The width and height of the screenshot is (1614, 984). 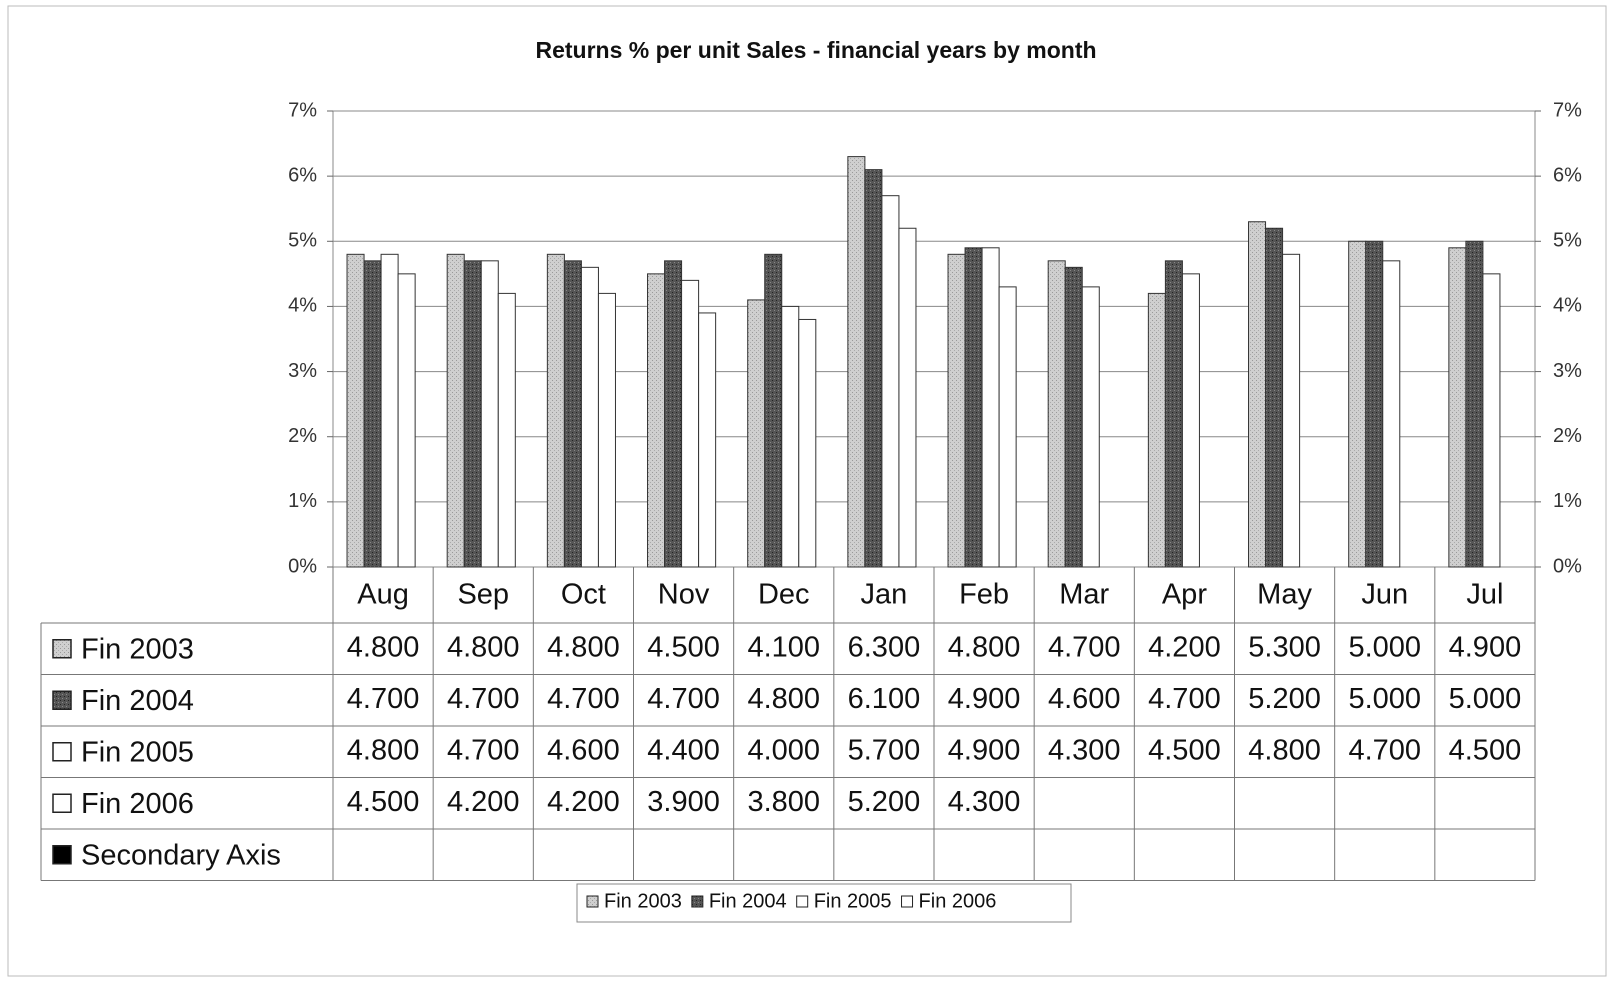 What do you see at coordinates (783, 750) in the screenshot?
I see `table-cell: 4.000` at bounding box center [783, 750].